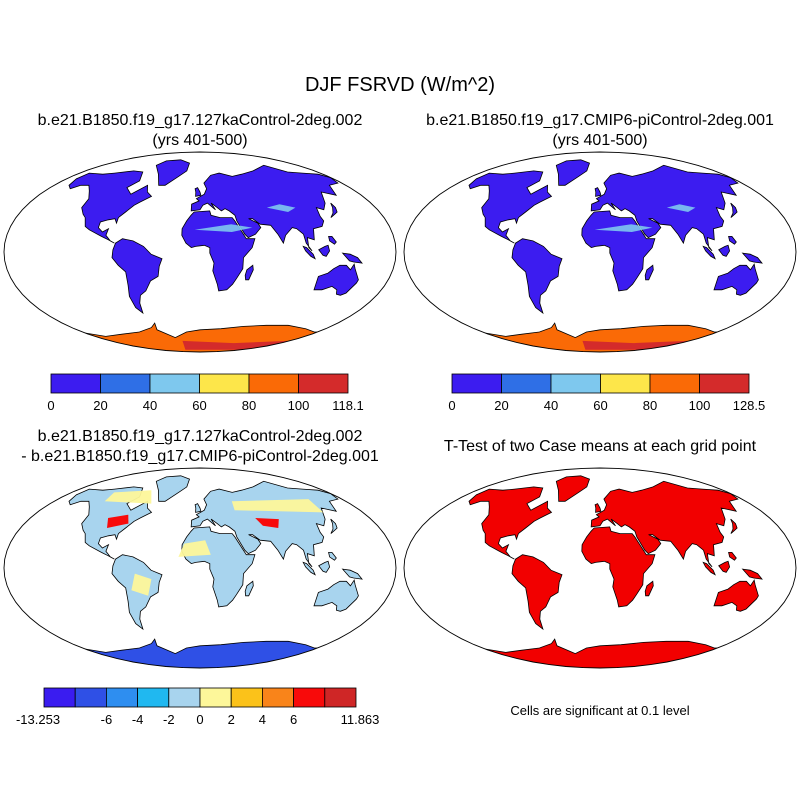 The width and height of the screenshot is (800, 800). I want to click on land-indochina-islands, so click(732, 556).